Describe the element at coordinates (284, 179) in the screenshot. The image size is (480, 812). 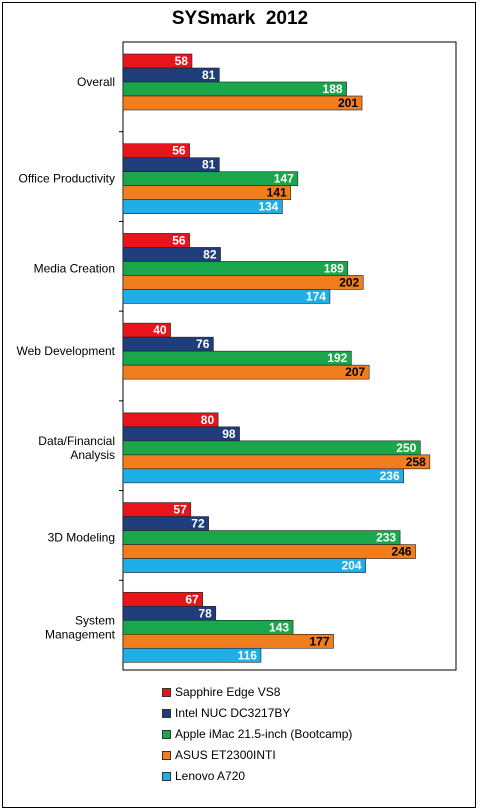
I see `data-label: 147` at that location.